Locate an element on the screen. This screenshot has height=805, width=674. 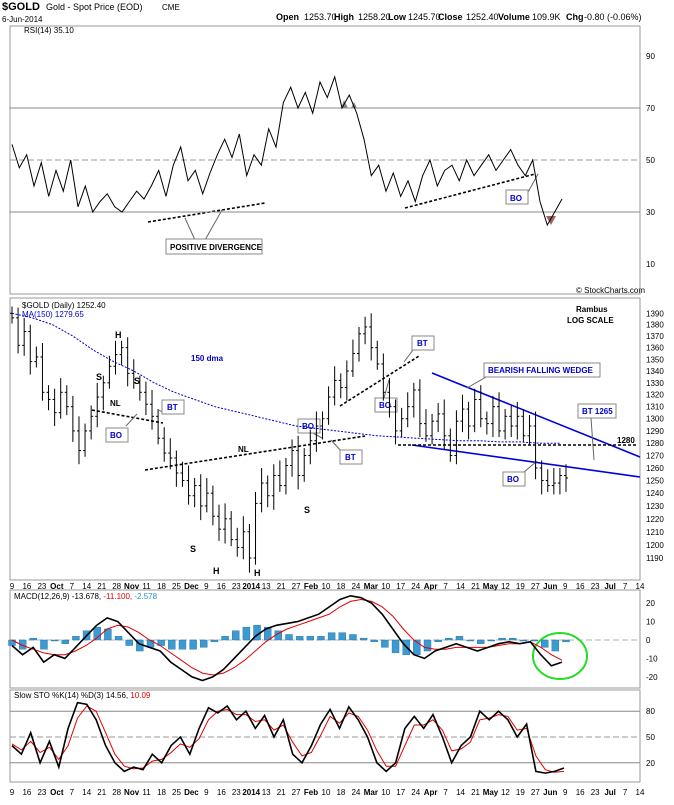
price-tick-1210: 1210 is located at coordinates (655, 532).